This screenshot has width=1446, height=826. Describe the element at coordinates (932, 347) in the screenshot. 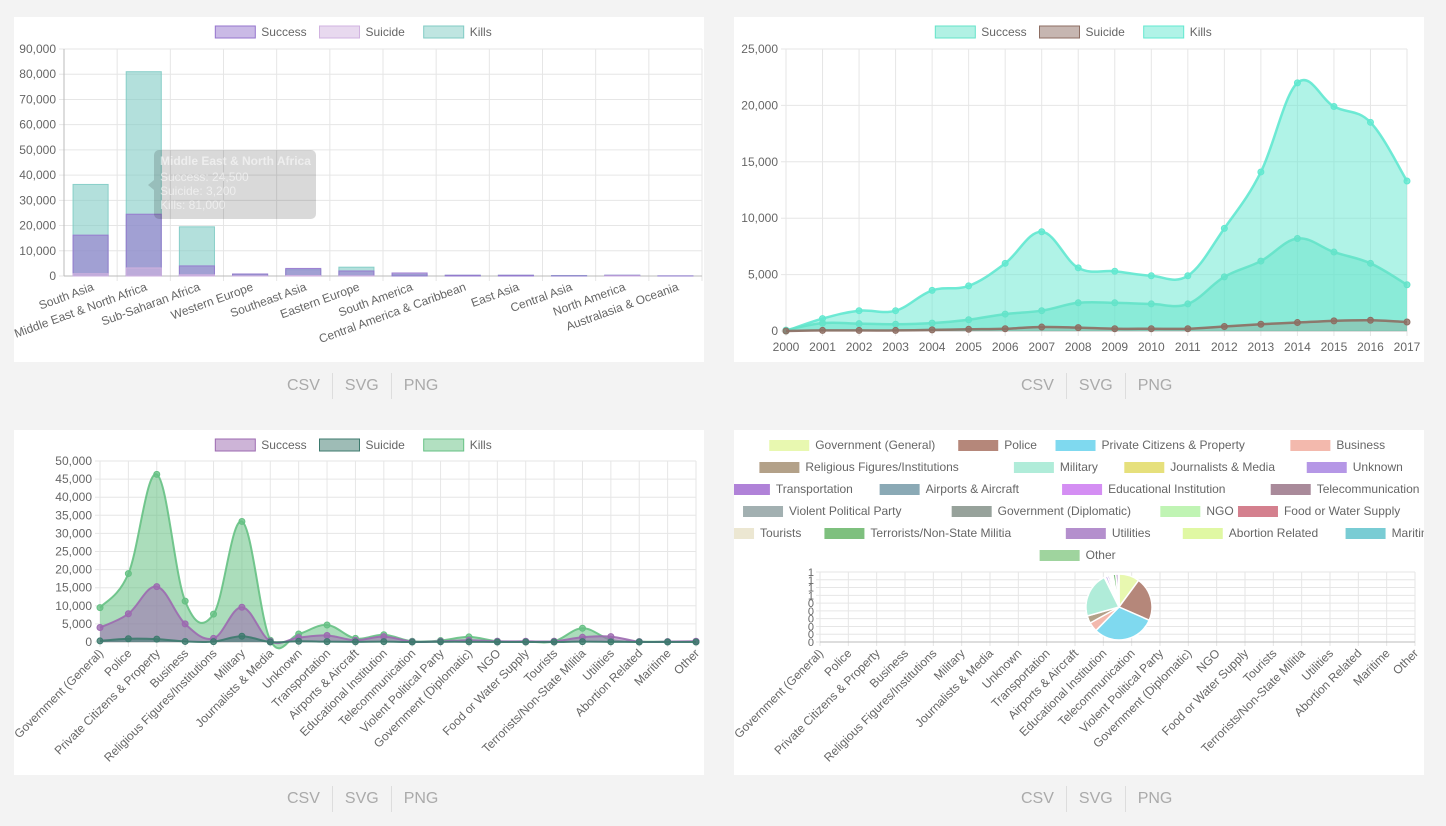

I see `x-tick-label: 2004` at that location.